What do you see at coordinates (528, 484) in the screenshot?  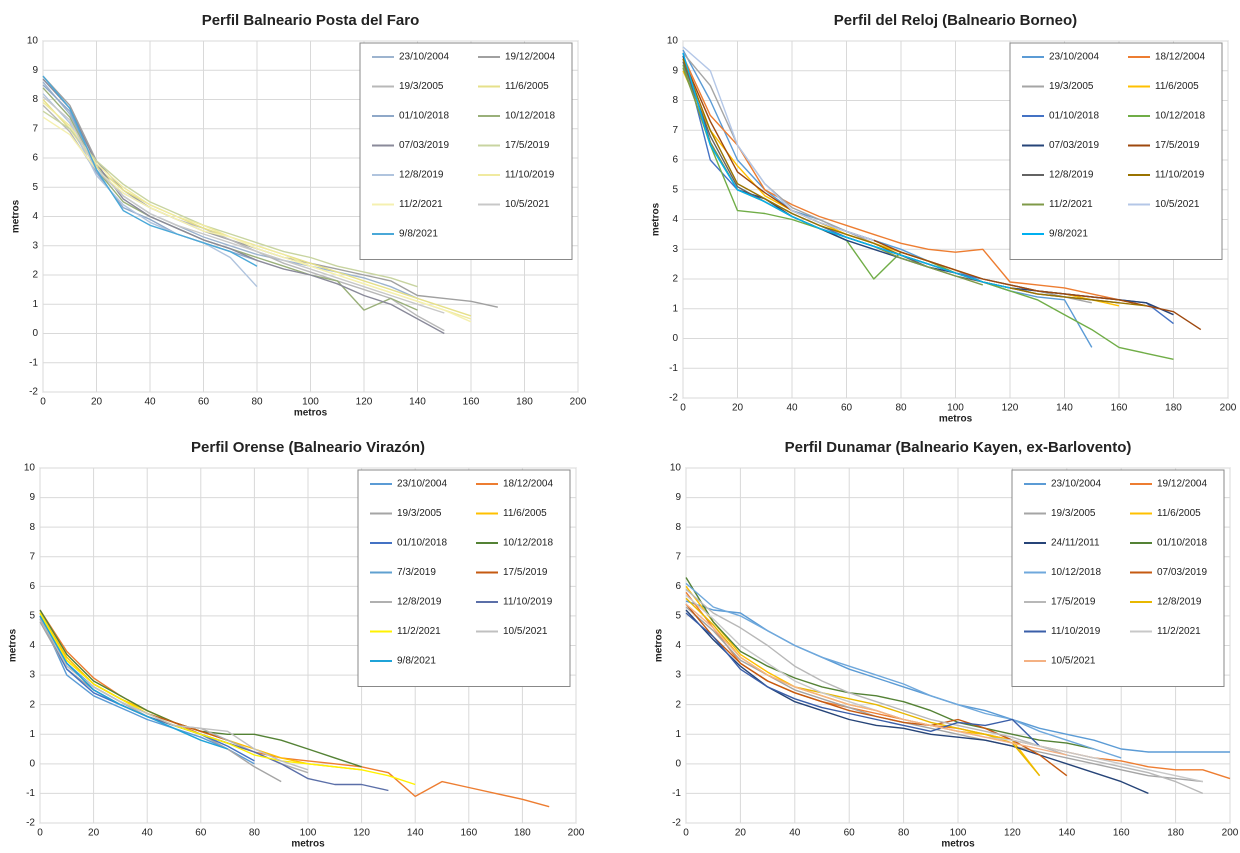 I see `legend-label: 18/12/2004` at bounding box center [528, 484].